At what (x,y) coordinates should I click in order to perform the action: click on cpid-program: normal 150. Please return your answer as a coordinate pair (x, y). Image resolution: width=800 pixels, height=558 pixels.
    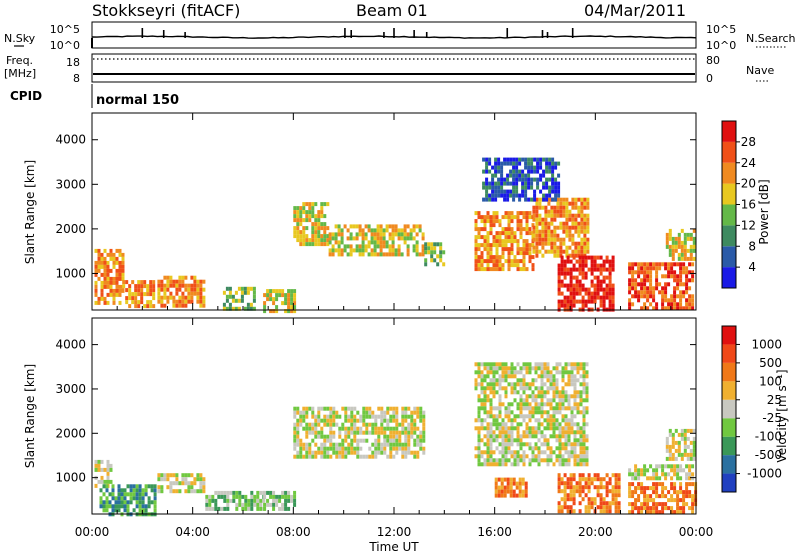
    Looking at the image, I should click on (137, 100).